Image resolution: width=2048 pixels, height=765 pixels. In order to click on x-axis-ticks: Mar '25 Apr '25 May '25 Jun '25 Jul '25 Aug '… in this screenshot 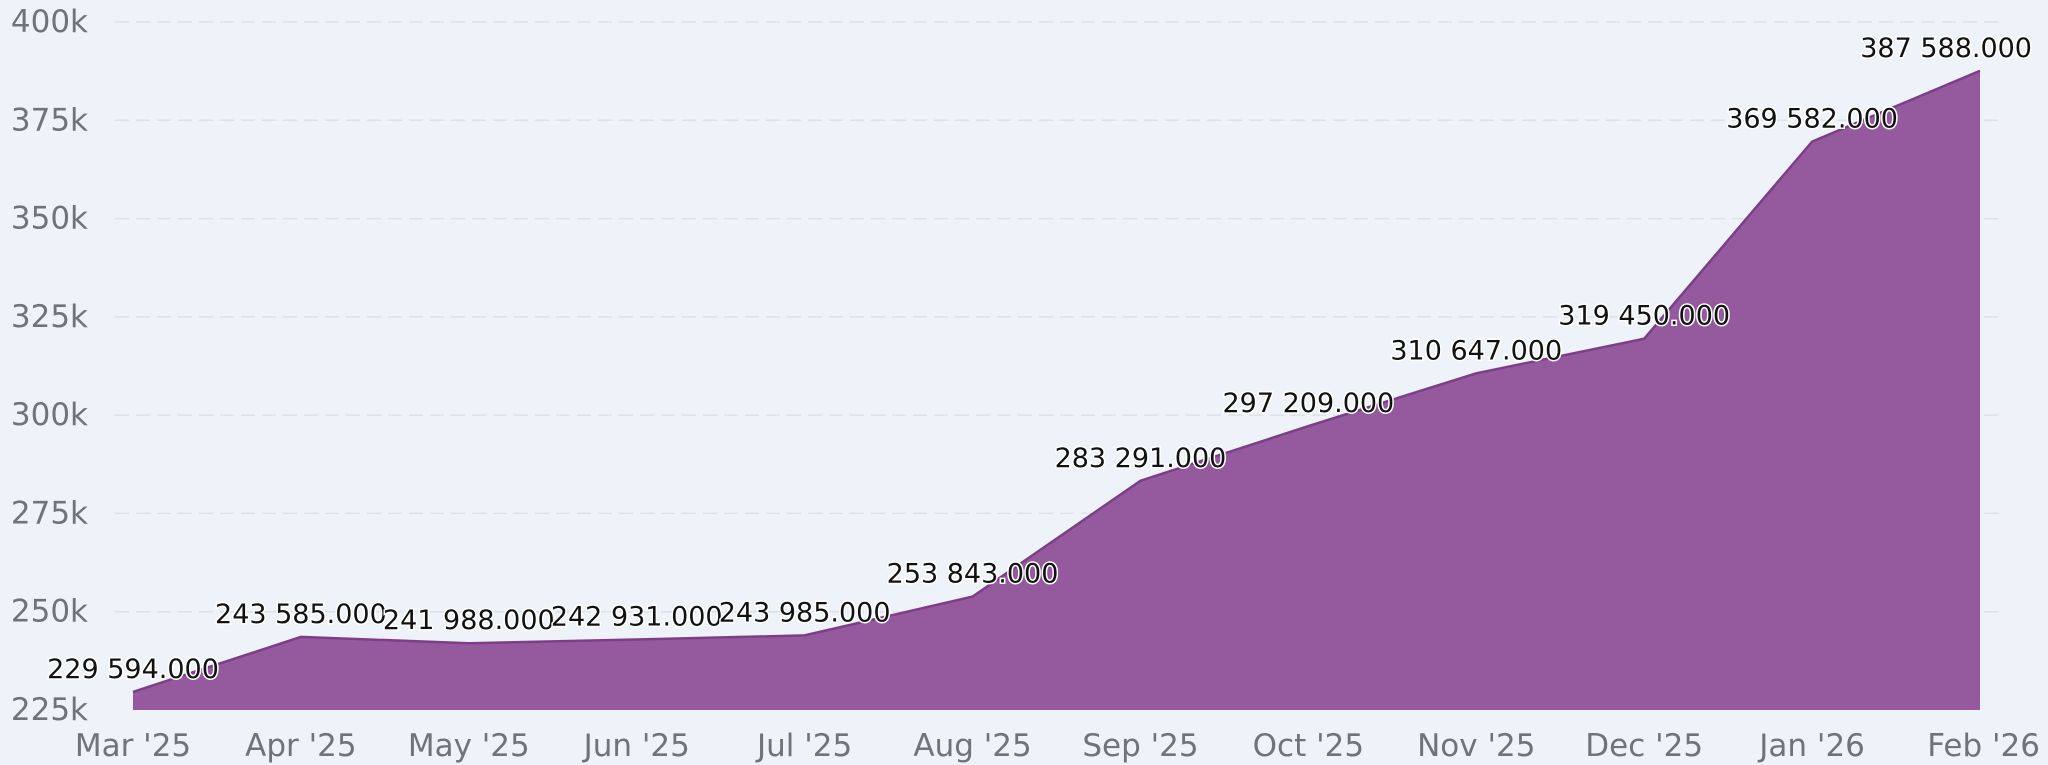, I will do `click(1057, 746)`.